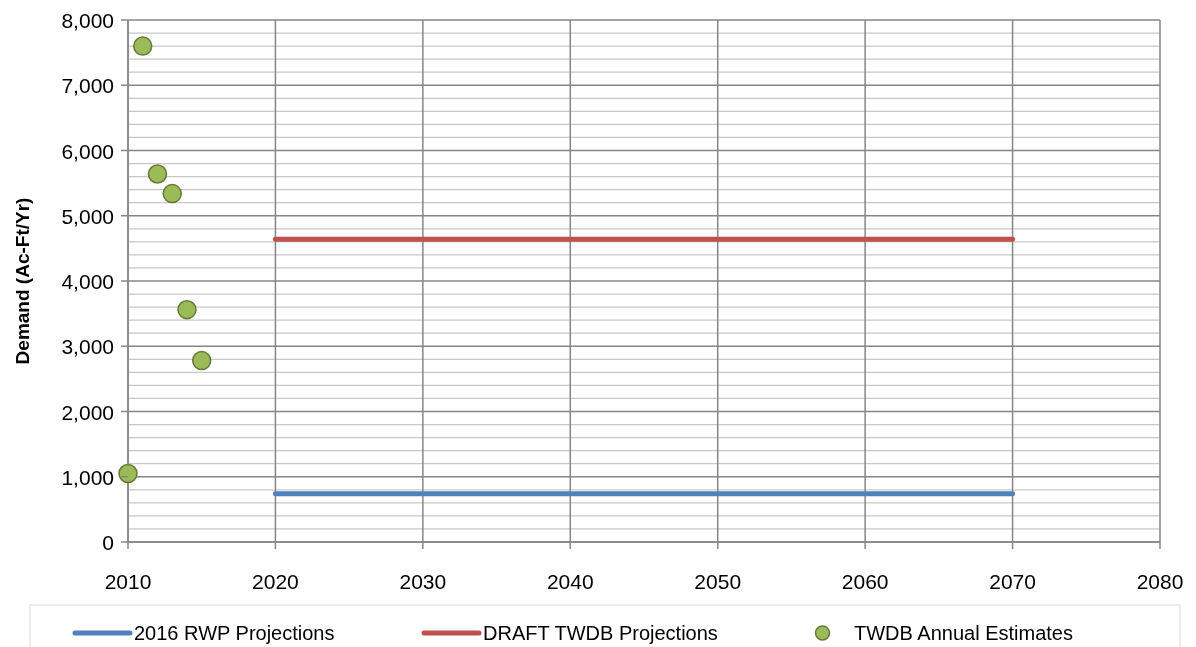  I want to click on x-tick-label: 2060, so click(865, 581).